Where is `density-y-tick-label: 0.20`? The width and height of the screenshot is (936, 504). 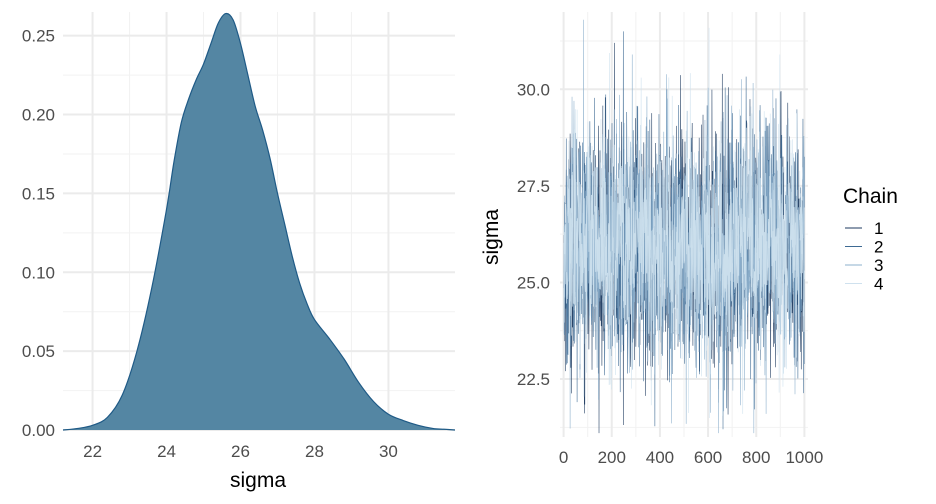
density-y-tick-label: 0.20 is located at coordinates (38, 115).